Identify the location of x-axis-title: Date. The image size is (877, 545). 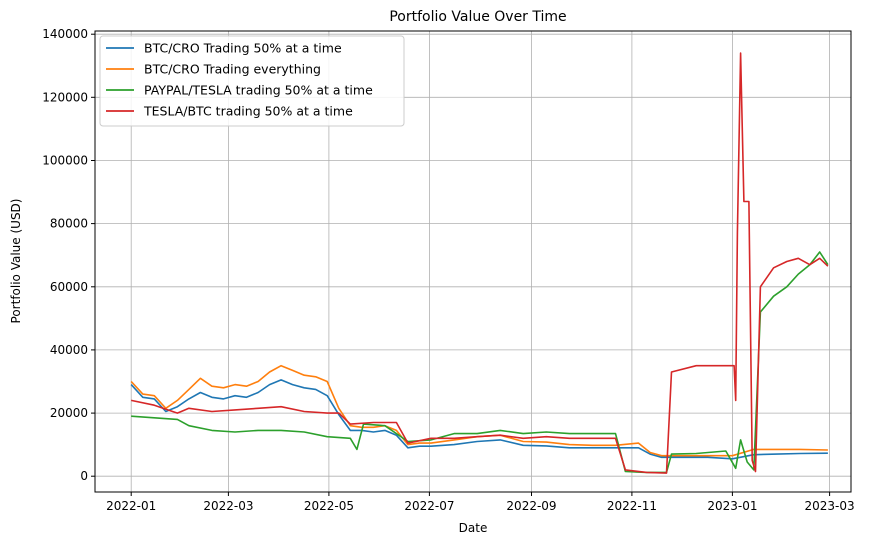
(473, 528).